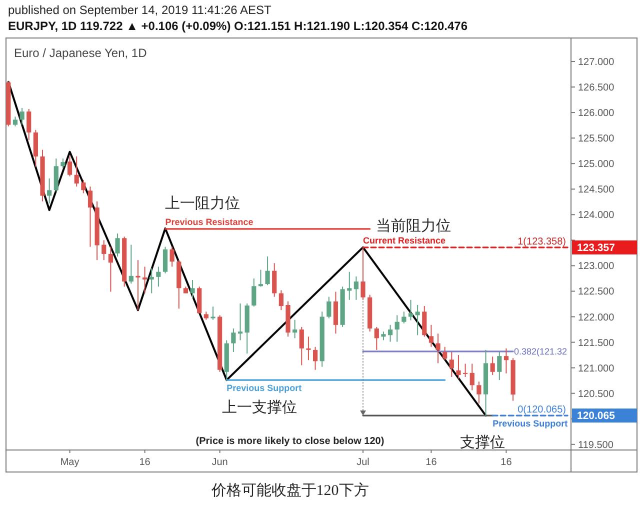  What do you see at coordinates (596, 164) in the screenshot?
I see `y-tick-label: 125.000` at bounding box center [596, 164].